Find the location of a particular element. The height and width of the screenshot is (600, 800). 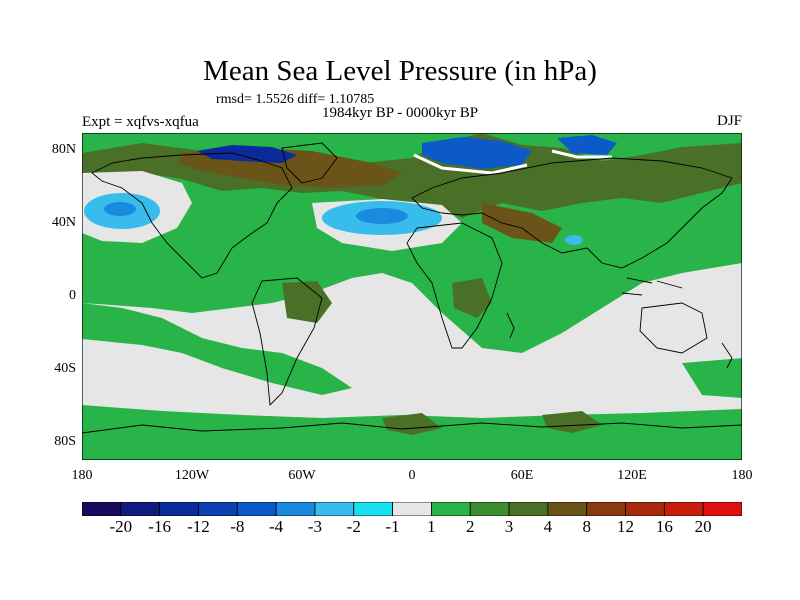

anomaly-olive-north is located at coordinates (412, 175).